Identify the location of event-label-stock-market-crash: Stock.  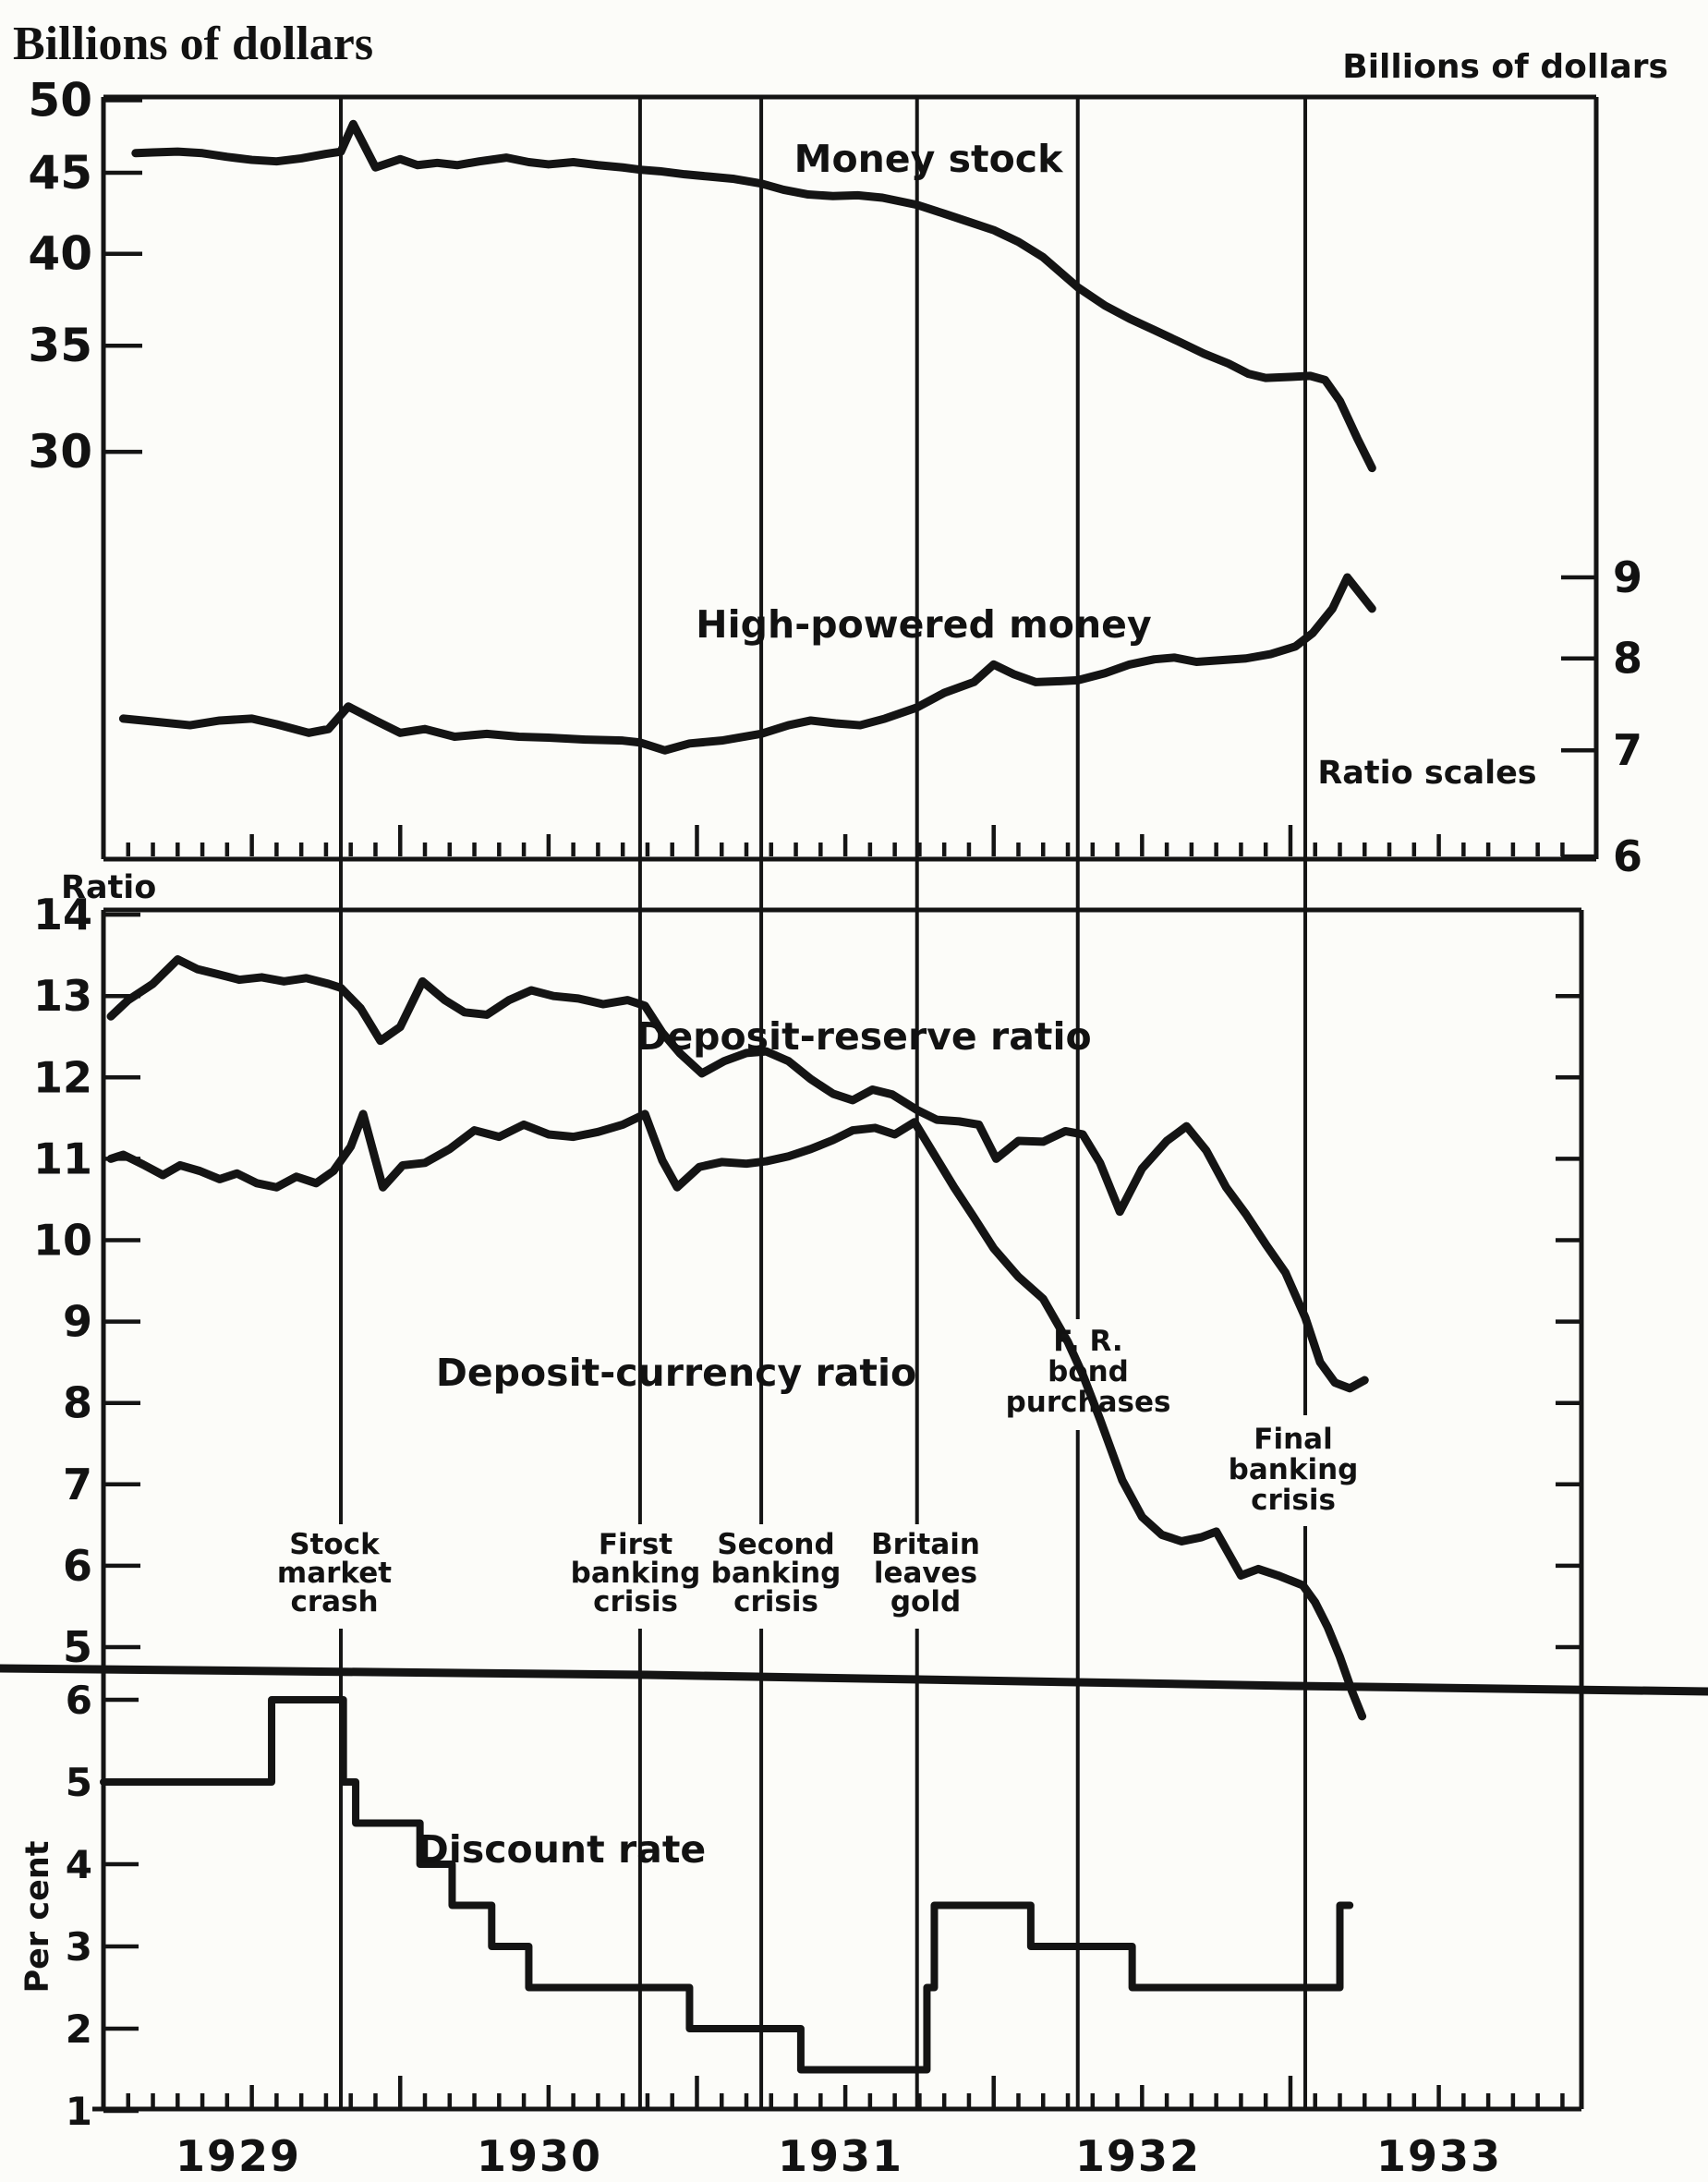
(335, 1544).